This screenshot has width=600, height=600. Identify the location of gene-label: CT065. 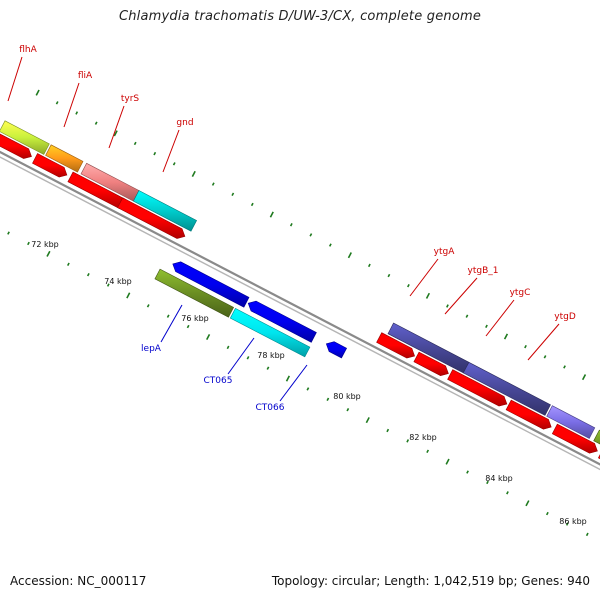
(218, 381).